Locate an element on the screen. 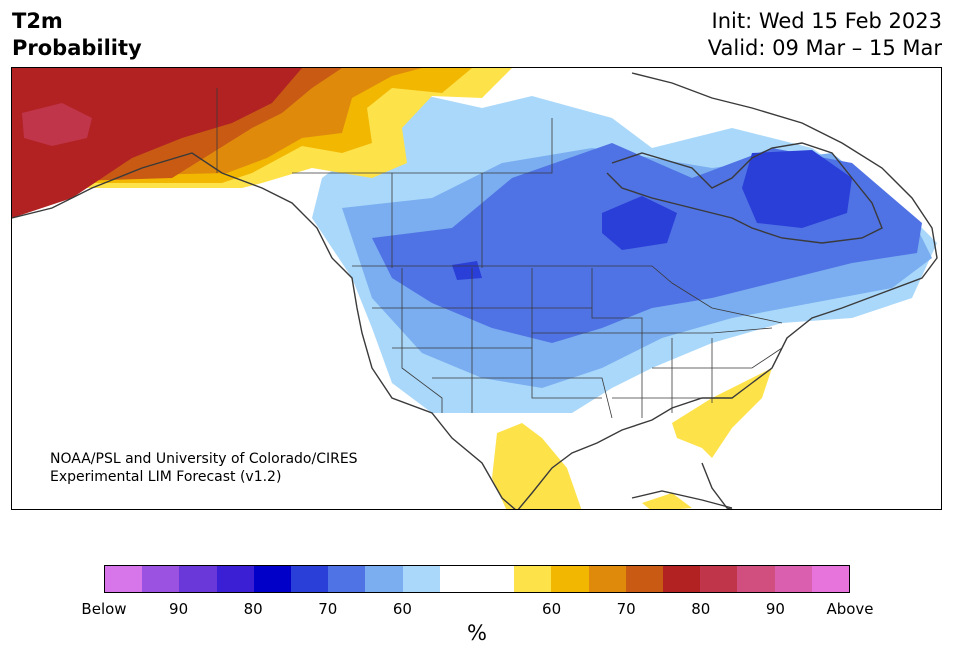 The width and height of the screenshot is (953, 659). valid-range: Valid: 09 Mar – 15 Mar is located at coordinates (824, 48).